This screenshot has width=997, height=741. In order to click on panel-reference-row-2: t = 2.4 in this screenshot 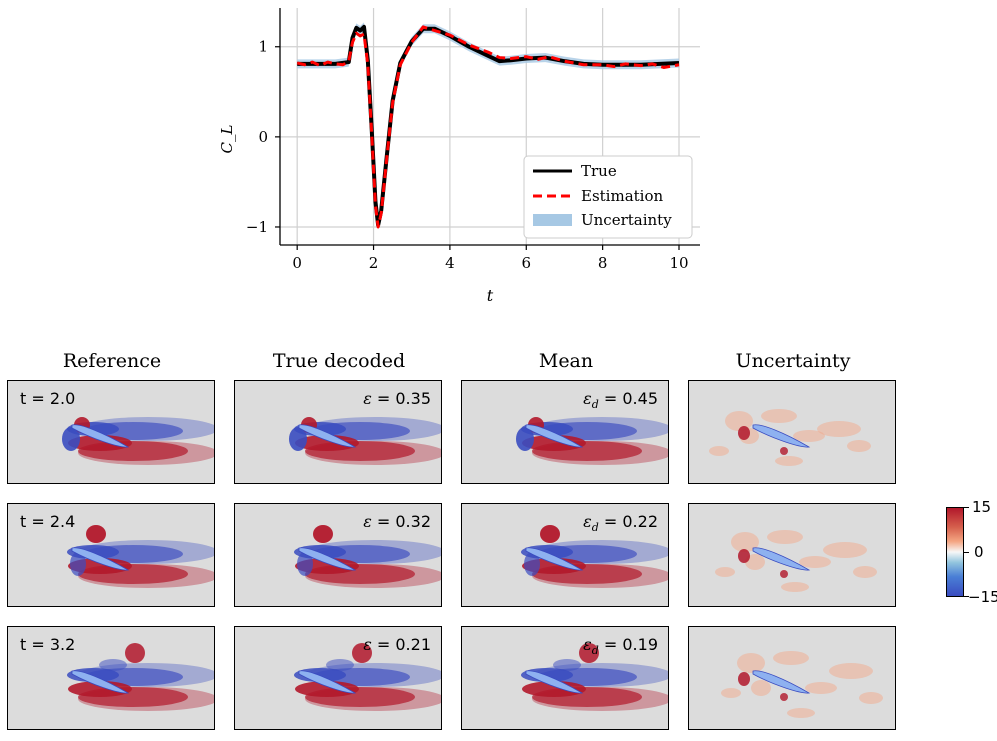, I will do `click(111, 555)`.